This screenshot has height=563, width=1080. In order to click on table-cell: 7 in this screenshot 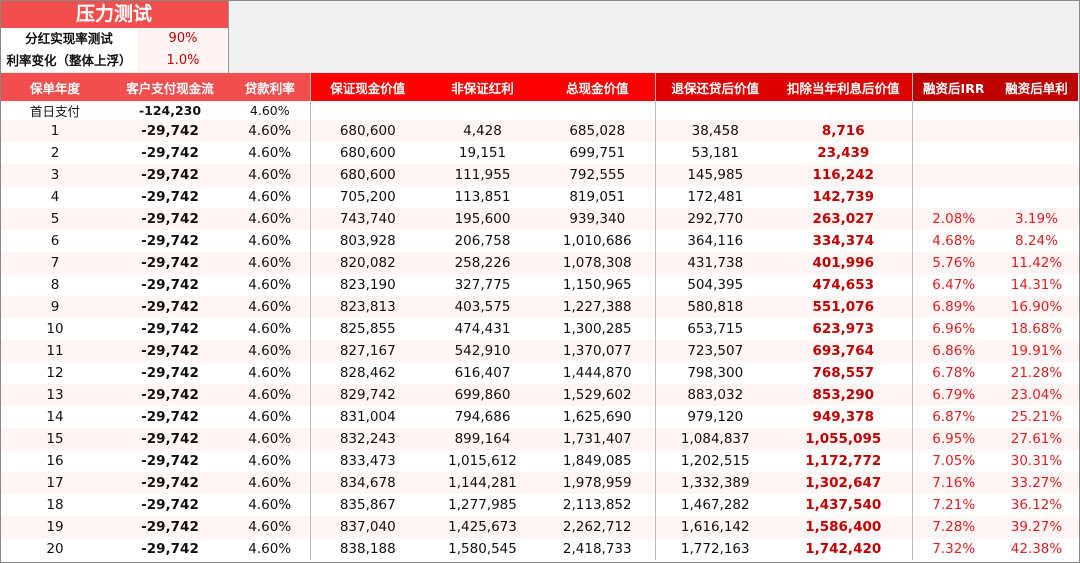, I will do `click(55, 263)`.